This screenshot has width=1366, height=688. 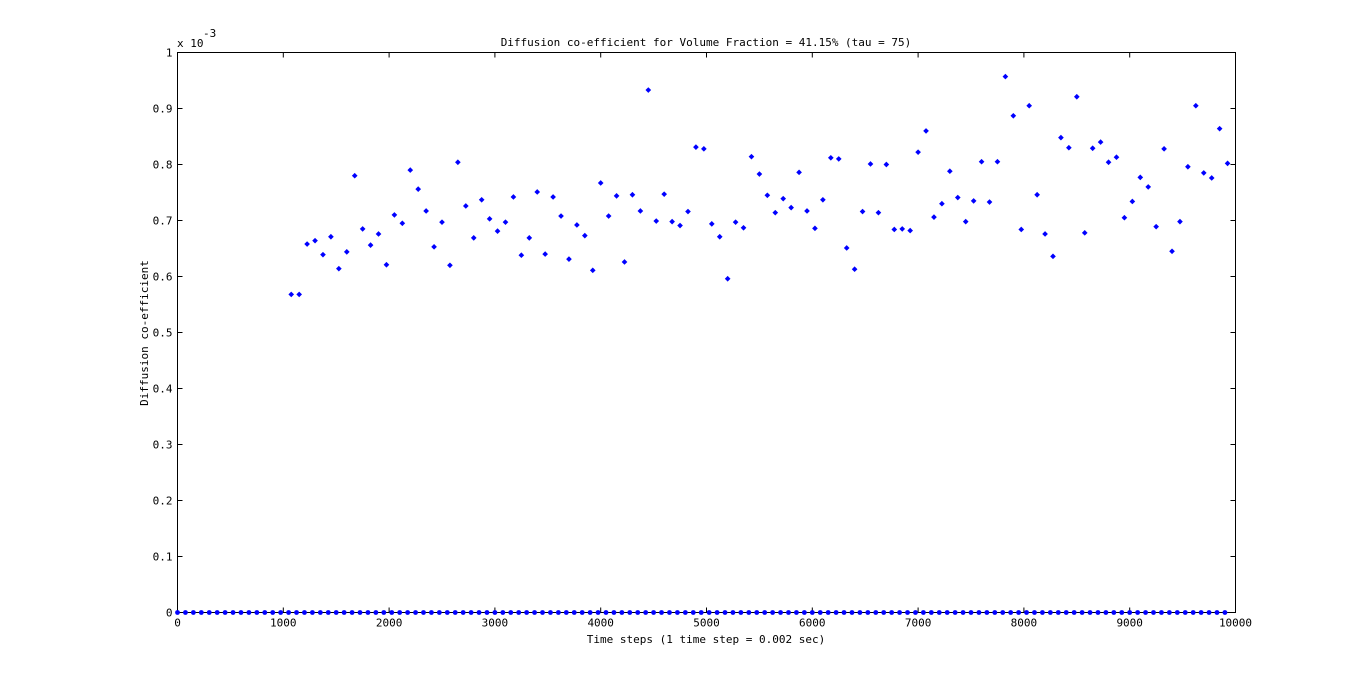 What do you see at coordinates (169, 53) in the screenshot?
I see `y-tick-label: 1` at bounding box center [169, 53].